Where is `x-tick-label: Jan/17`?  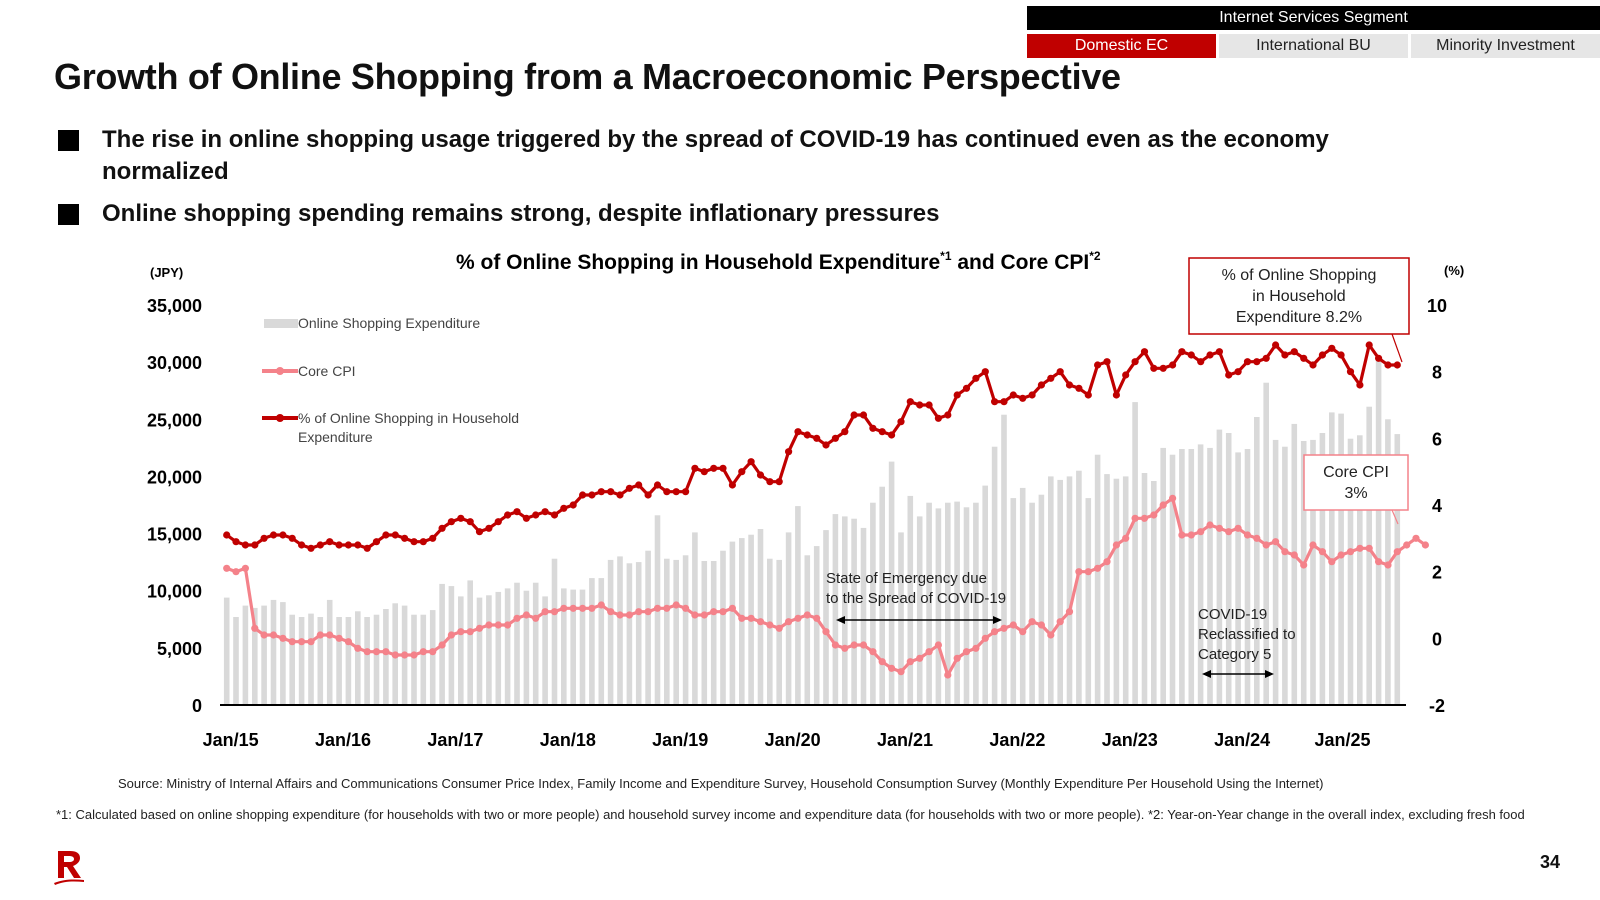 x-tick-label: Jan/17 is located at coordinates (455, 740).